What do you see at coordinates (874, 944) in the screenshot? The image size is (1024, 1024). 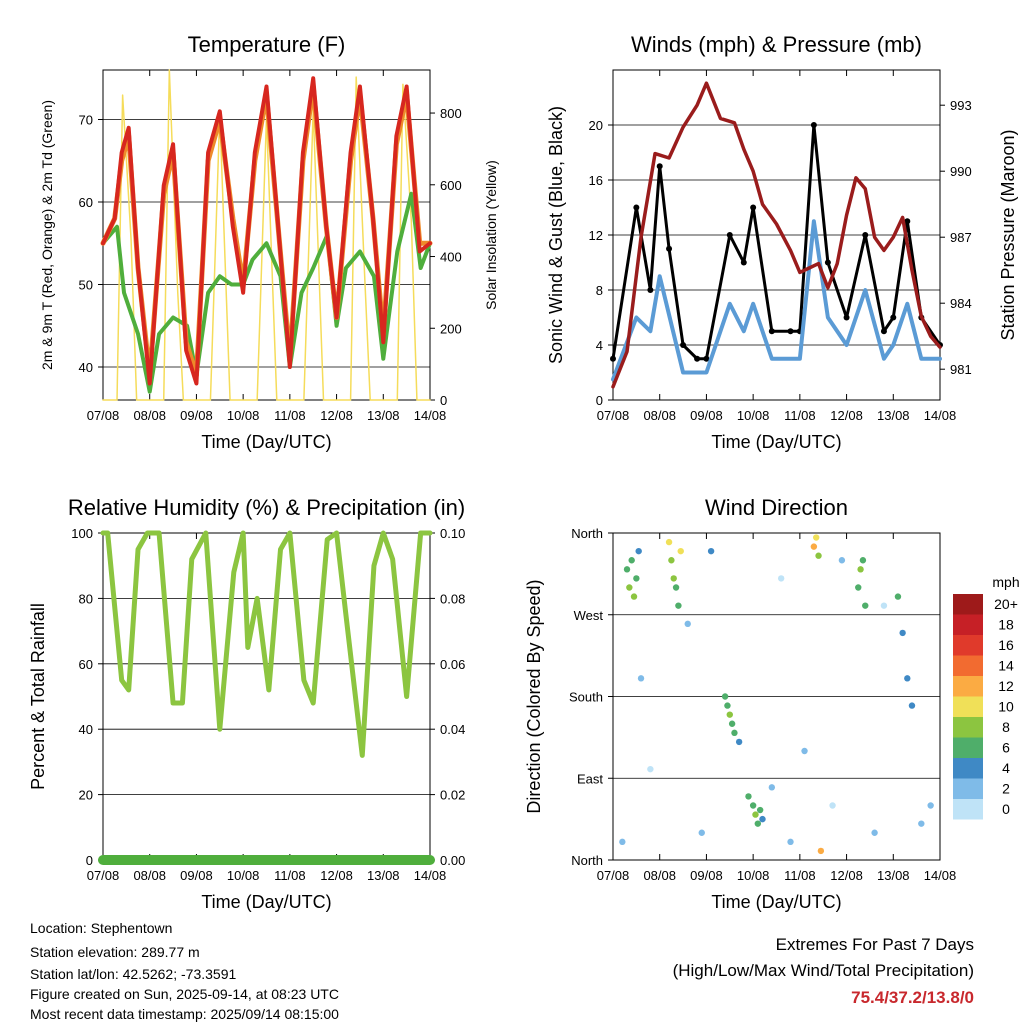 I see `extremes-title: Extremes For Past 7 Days` at bounding box center [874, 944].